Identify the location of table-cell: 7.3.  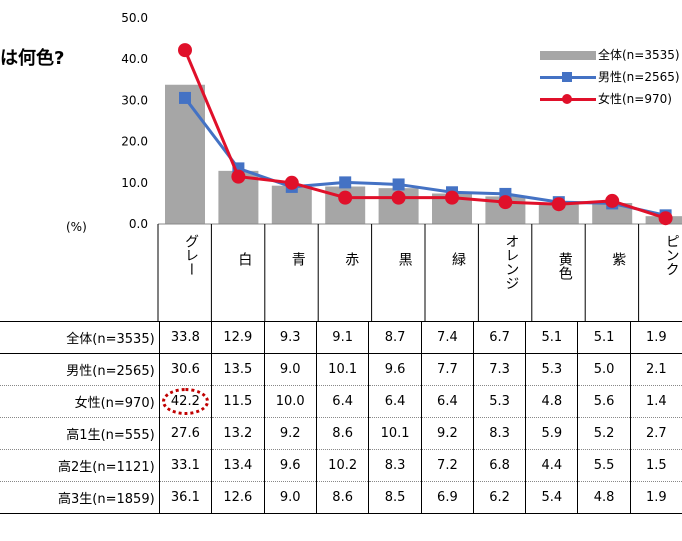
(499, 369).